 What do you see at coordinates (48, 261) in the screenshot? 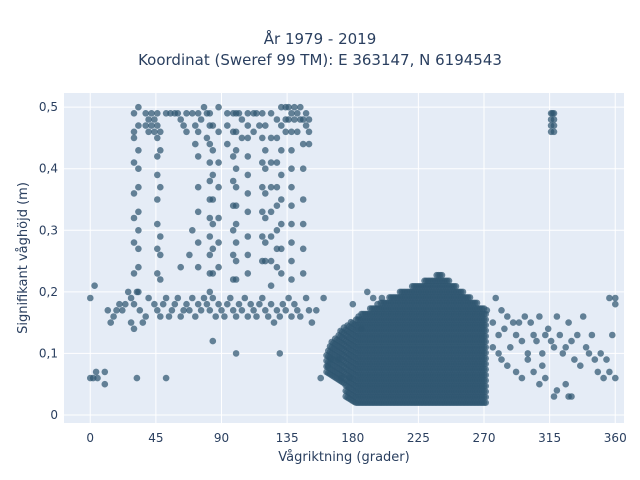
I see `y-axis-ticks: 0 0,1 0,2 0,3 0,4 0,5` at bounding box center [48, 261].